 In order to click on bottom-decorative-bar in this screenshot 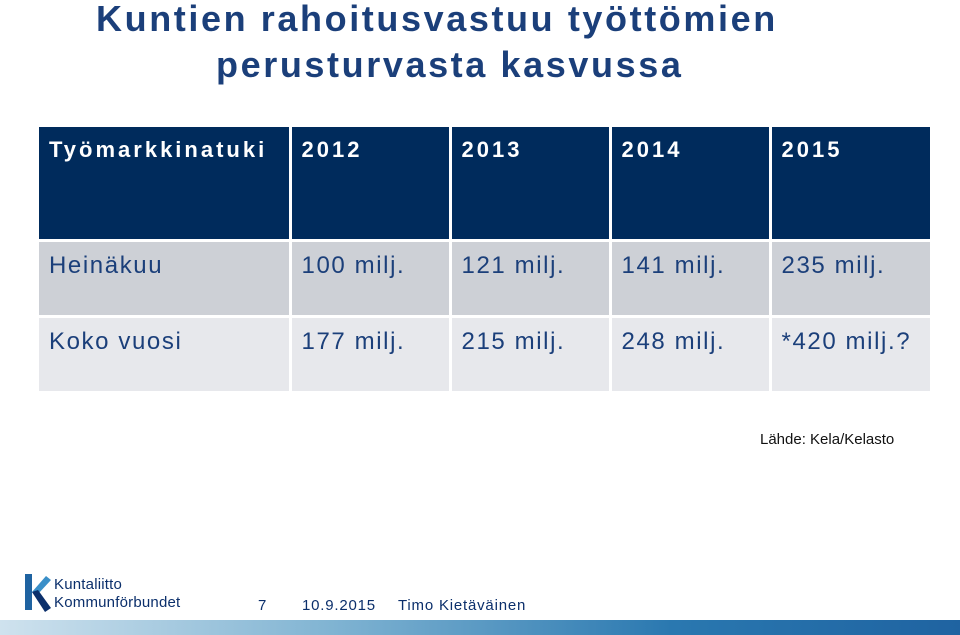, I will do `click(480, 627)`.